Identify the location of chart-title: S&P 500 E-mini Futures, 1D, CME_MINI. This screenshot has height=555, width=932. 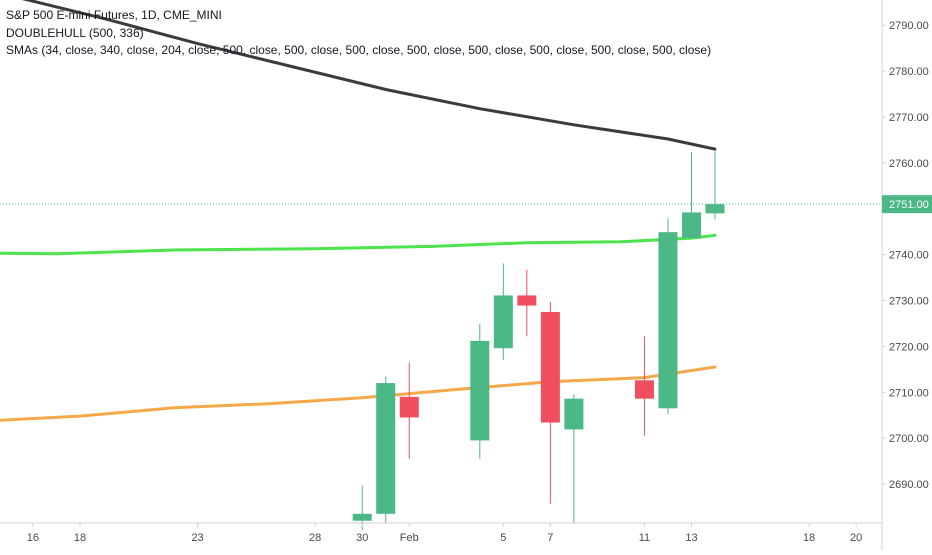
(114, 15).